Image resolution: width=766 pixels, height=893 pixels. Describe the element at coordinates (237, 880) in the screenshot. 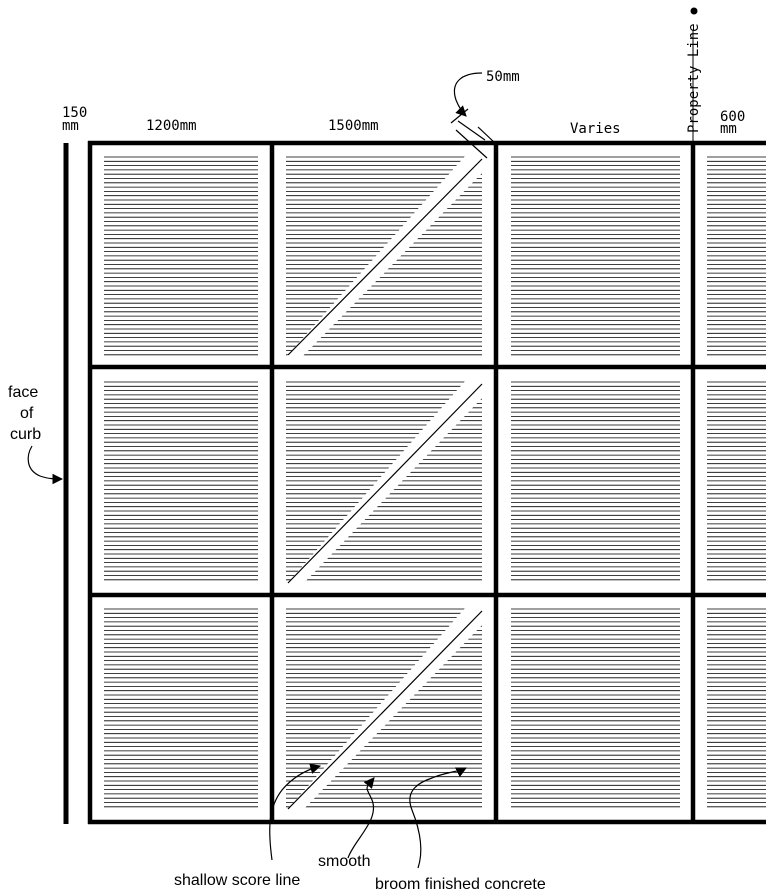

I see `shallow-score-line-label: shallow score line` at that location.